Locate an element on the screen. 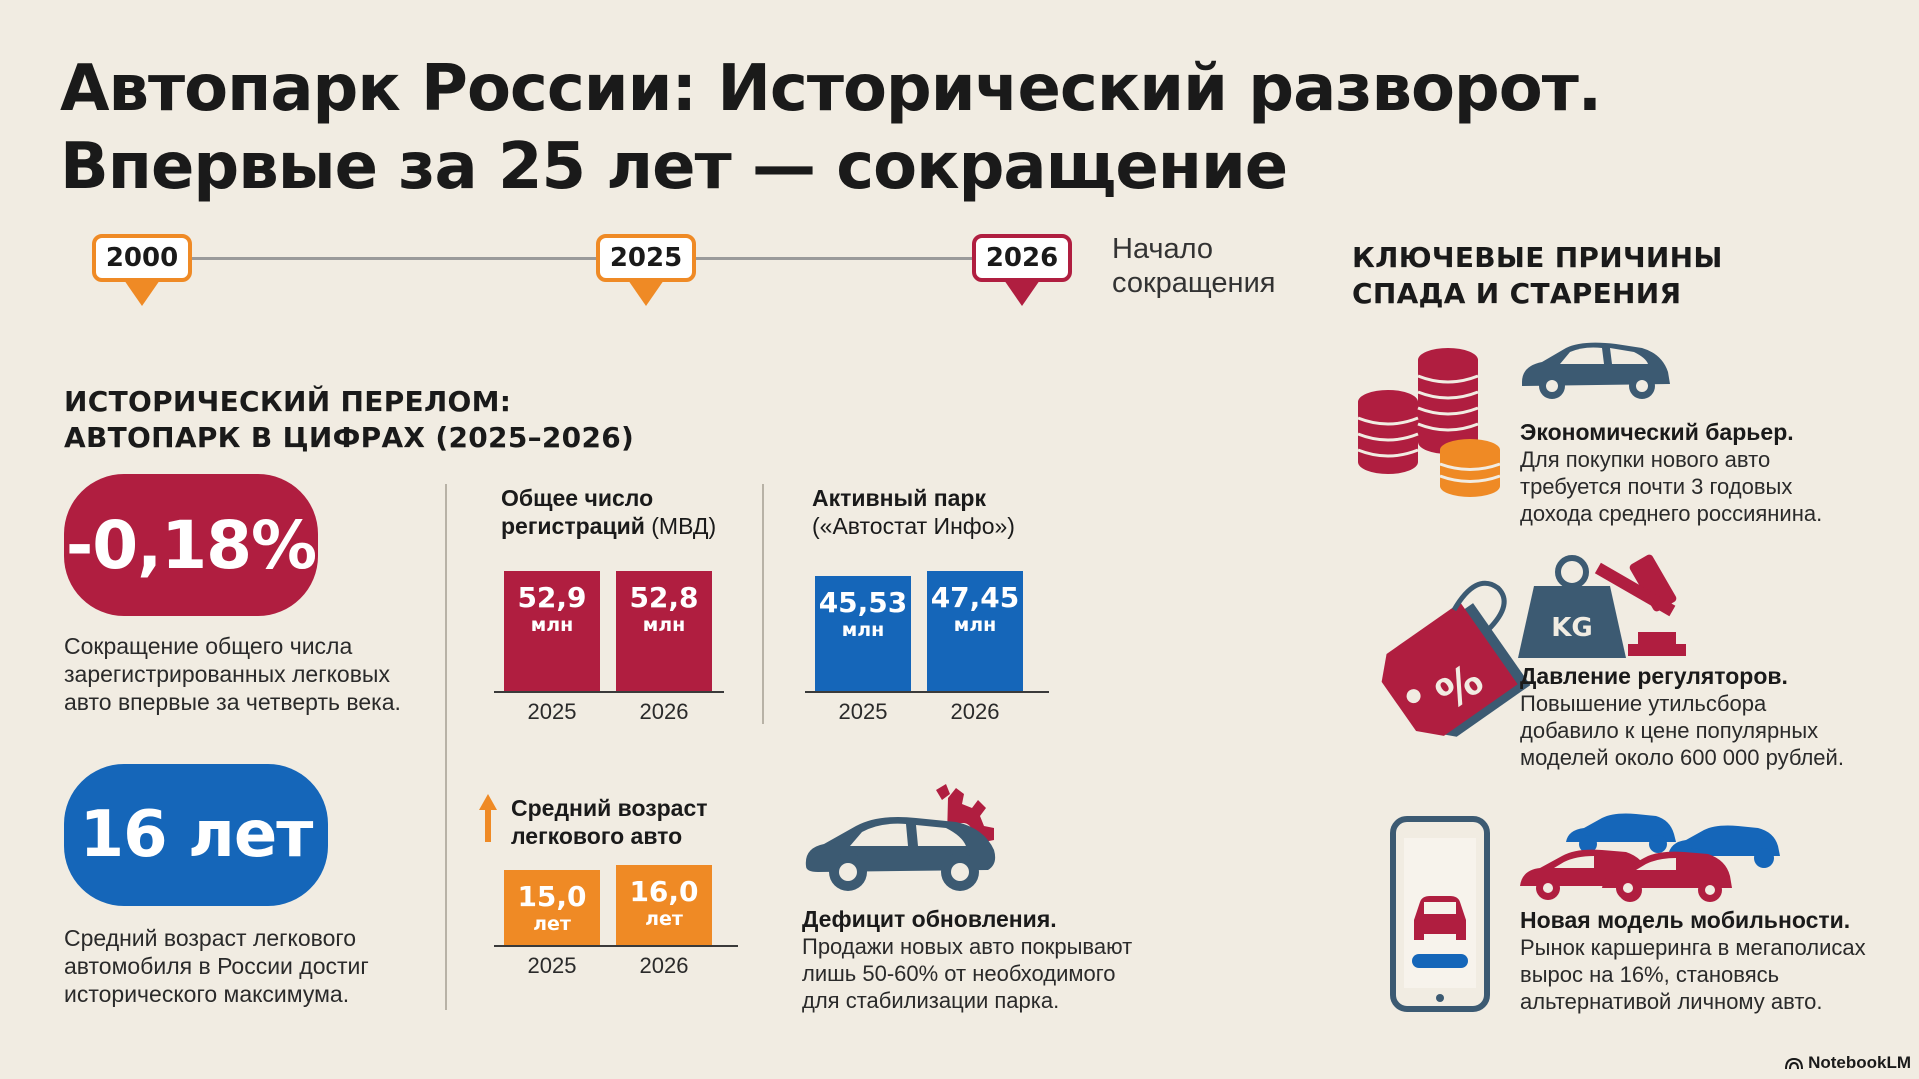 Image resolution: width=1919 pixels, height=1079 pixels. stat-decline-value: -0,18% is located at coordinates (191, 545).